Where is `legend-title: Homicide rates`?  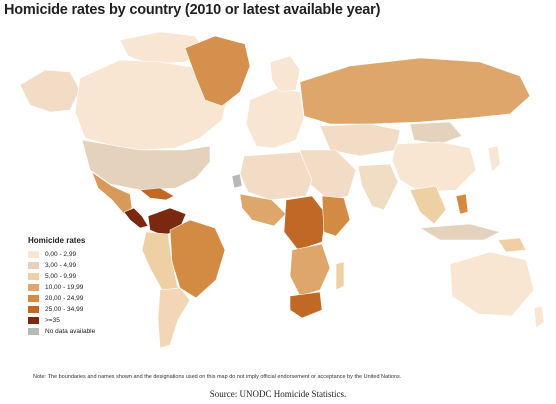
legend-title: Homicide rates is located at coordinates (57, 240).